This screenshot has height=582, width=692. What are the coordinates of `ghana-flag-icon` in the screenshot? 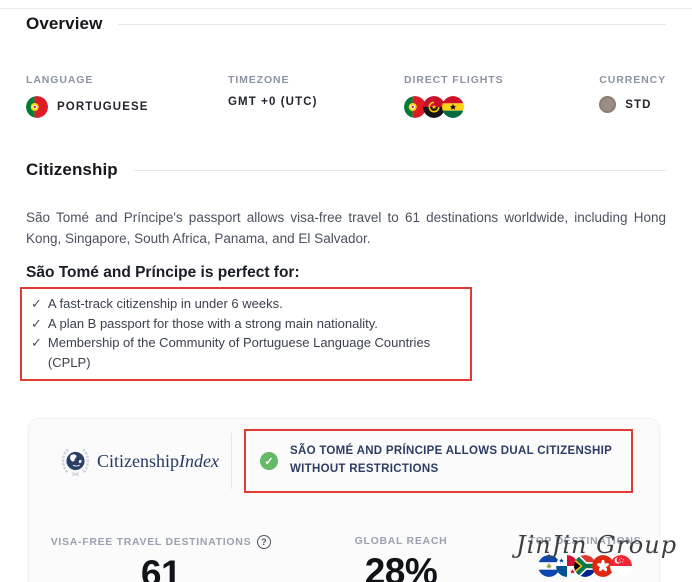 It's located at (453, 107).